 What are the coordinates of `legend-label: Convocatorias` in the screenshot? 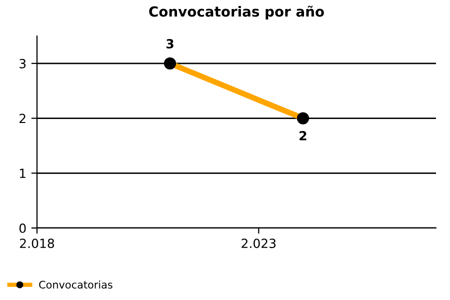 It's located at (75, 284).